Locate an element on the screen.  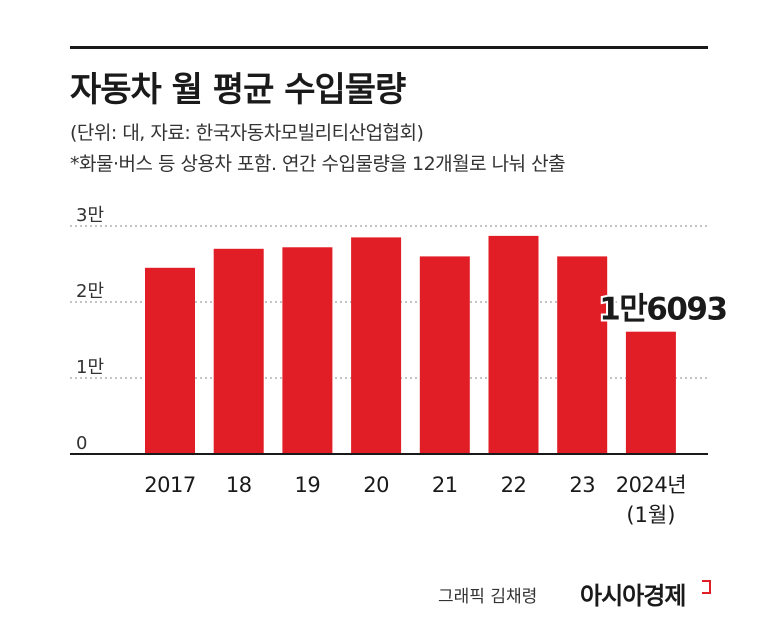
x-tick-label: 2017 is located at coordinates (169, 485).